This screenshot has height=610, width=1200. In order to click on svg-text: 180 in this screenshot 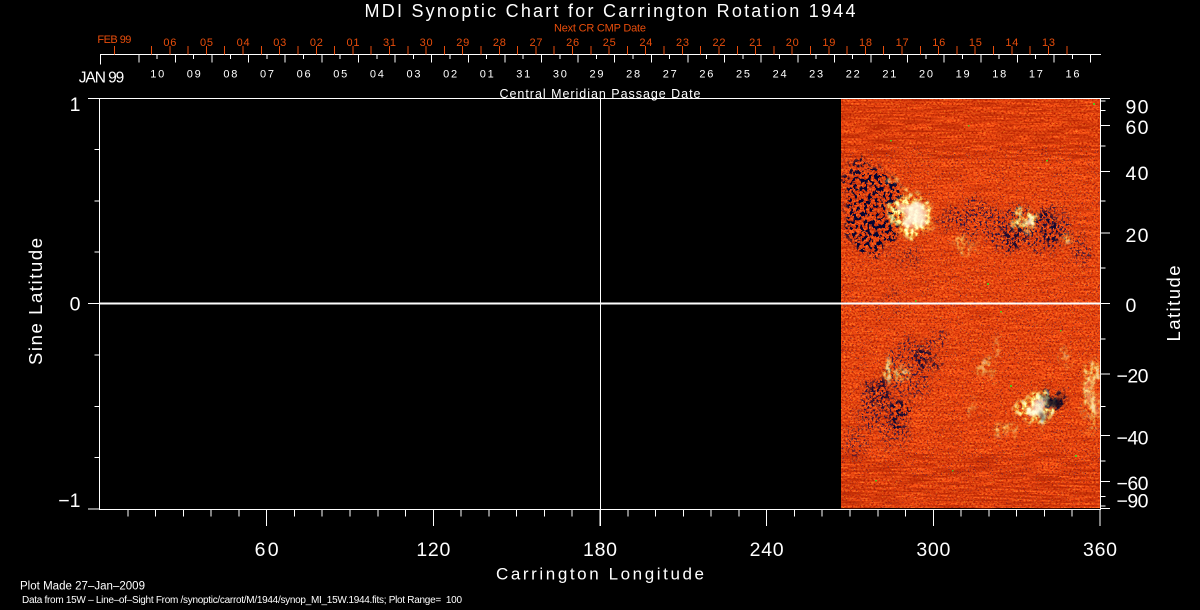, I will do `click(600, 550)`.